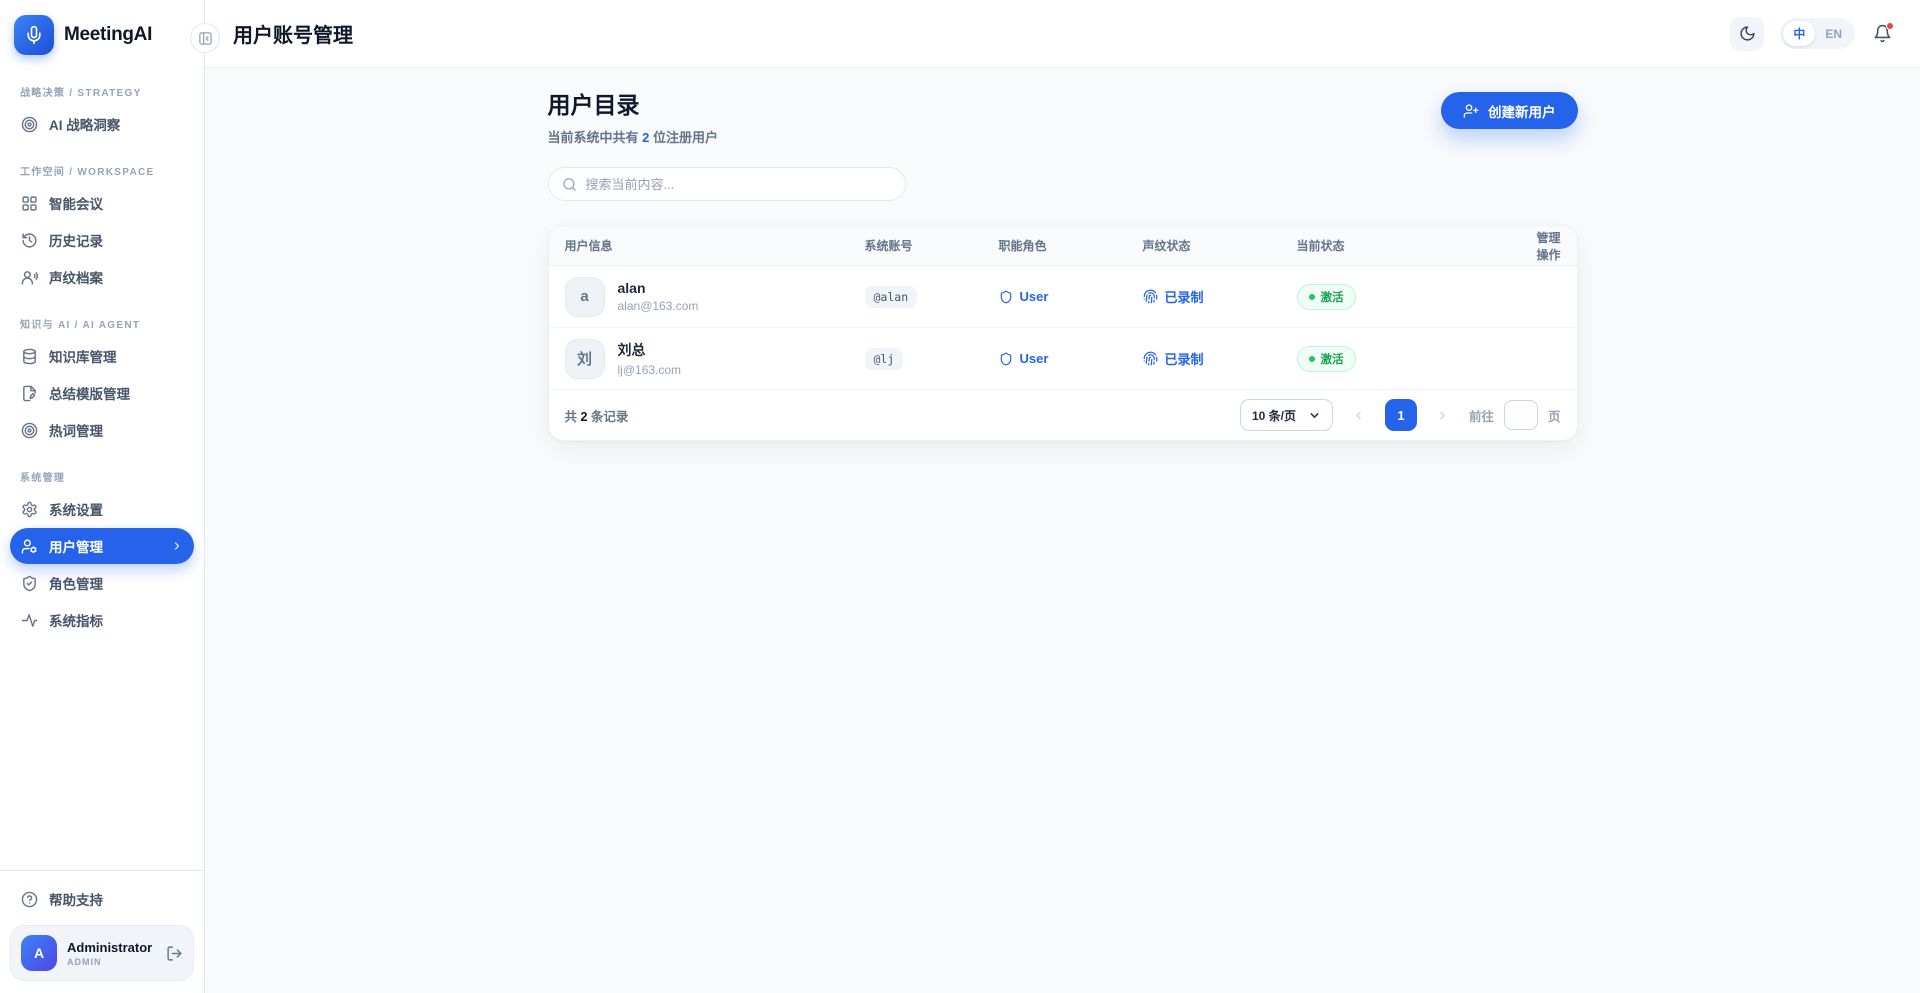 This screenshot has width=1920, height=993. Describe the element at coordinates (81, 93) in the screenshot. I see `section-label-strategy: 战略决策 / STRATEGY` at that location.